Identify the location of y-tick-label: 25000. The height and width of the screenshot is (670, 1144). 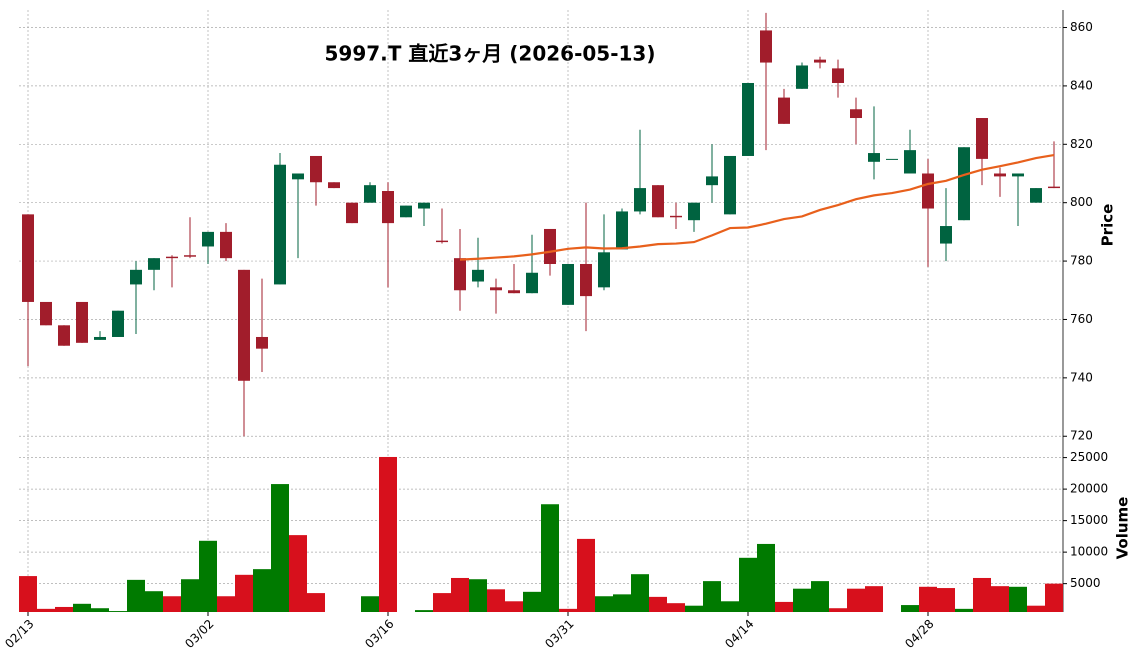
(1089, 457).